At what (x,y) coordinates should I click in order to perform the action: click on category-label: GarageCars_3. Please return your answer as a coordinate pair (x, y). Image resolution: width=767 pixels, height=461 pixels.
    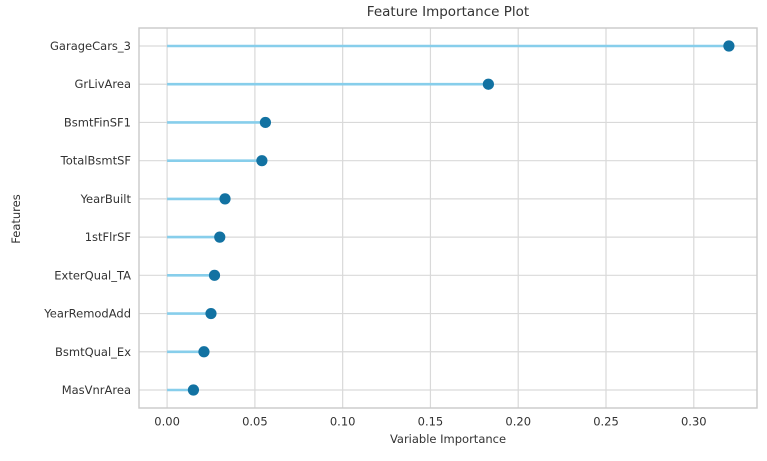
    Looking at the image, I should click on (90, 46).